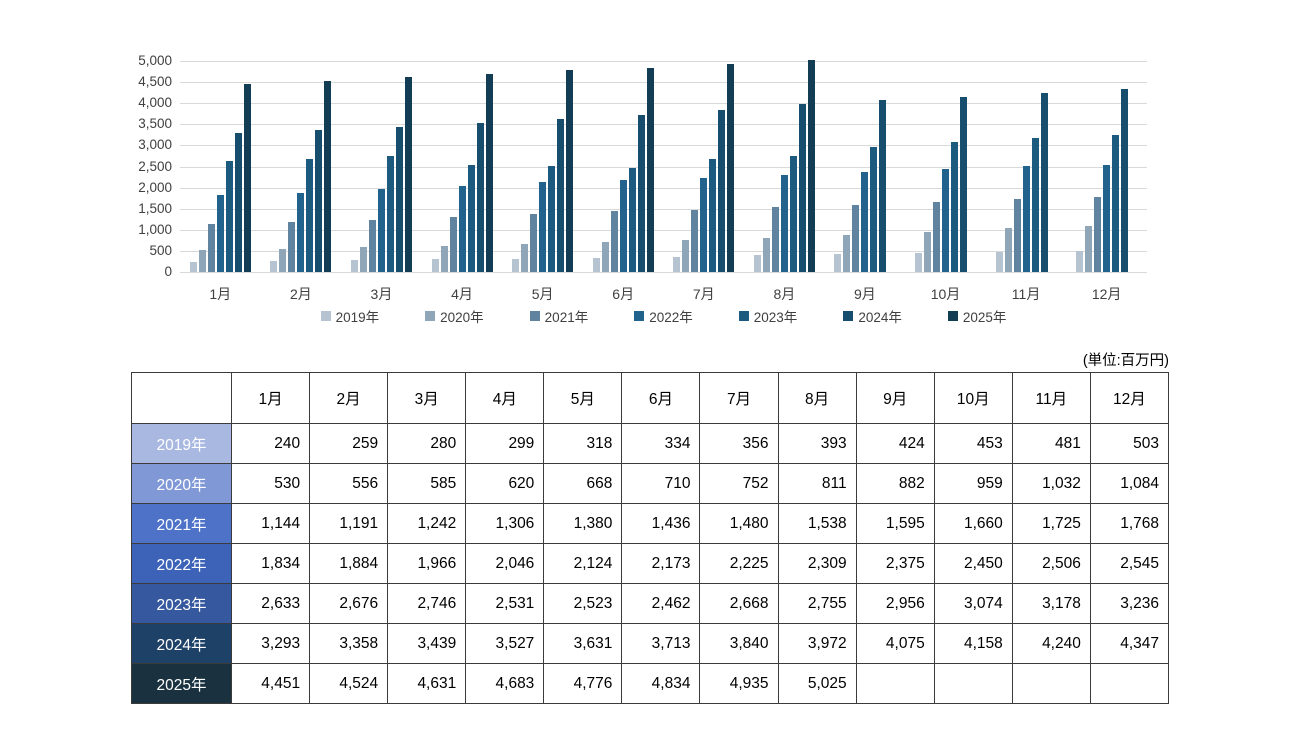 This screenshot has height=731, width=1300. What do you see at coordinates (427, 563) in the screenshot?
I see `value-cell: 1,966` at bounding box center [427, 563].